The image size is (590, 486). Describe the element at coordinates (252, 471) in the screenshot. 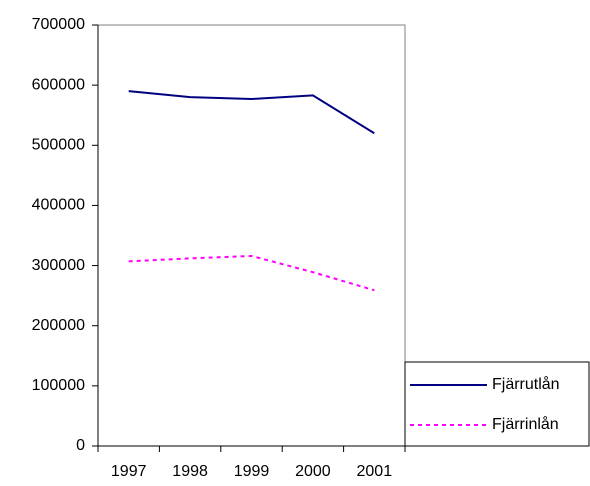

I see `x-tick-label: 1999` at that location.